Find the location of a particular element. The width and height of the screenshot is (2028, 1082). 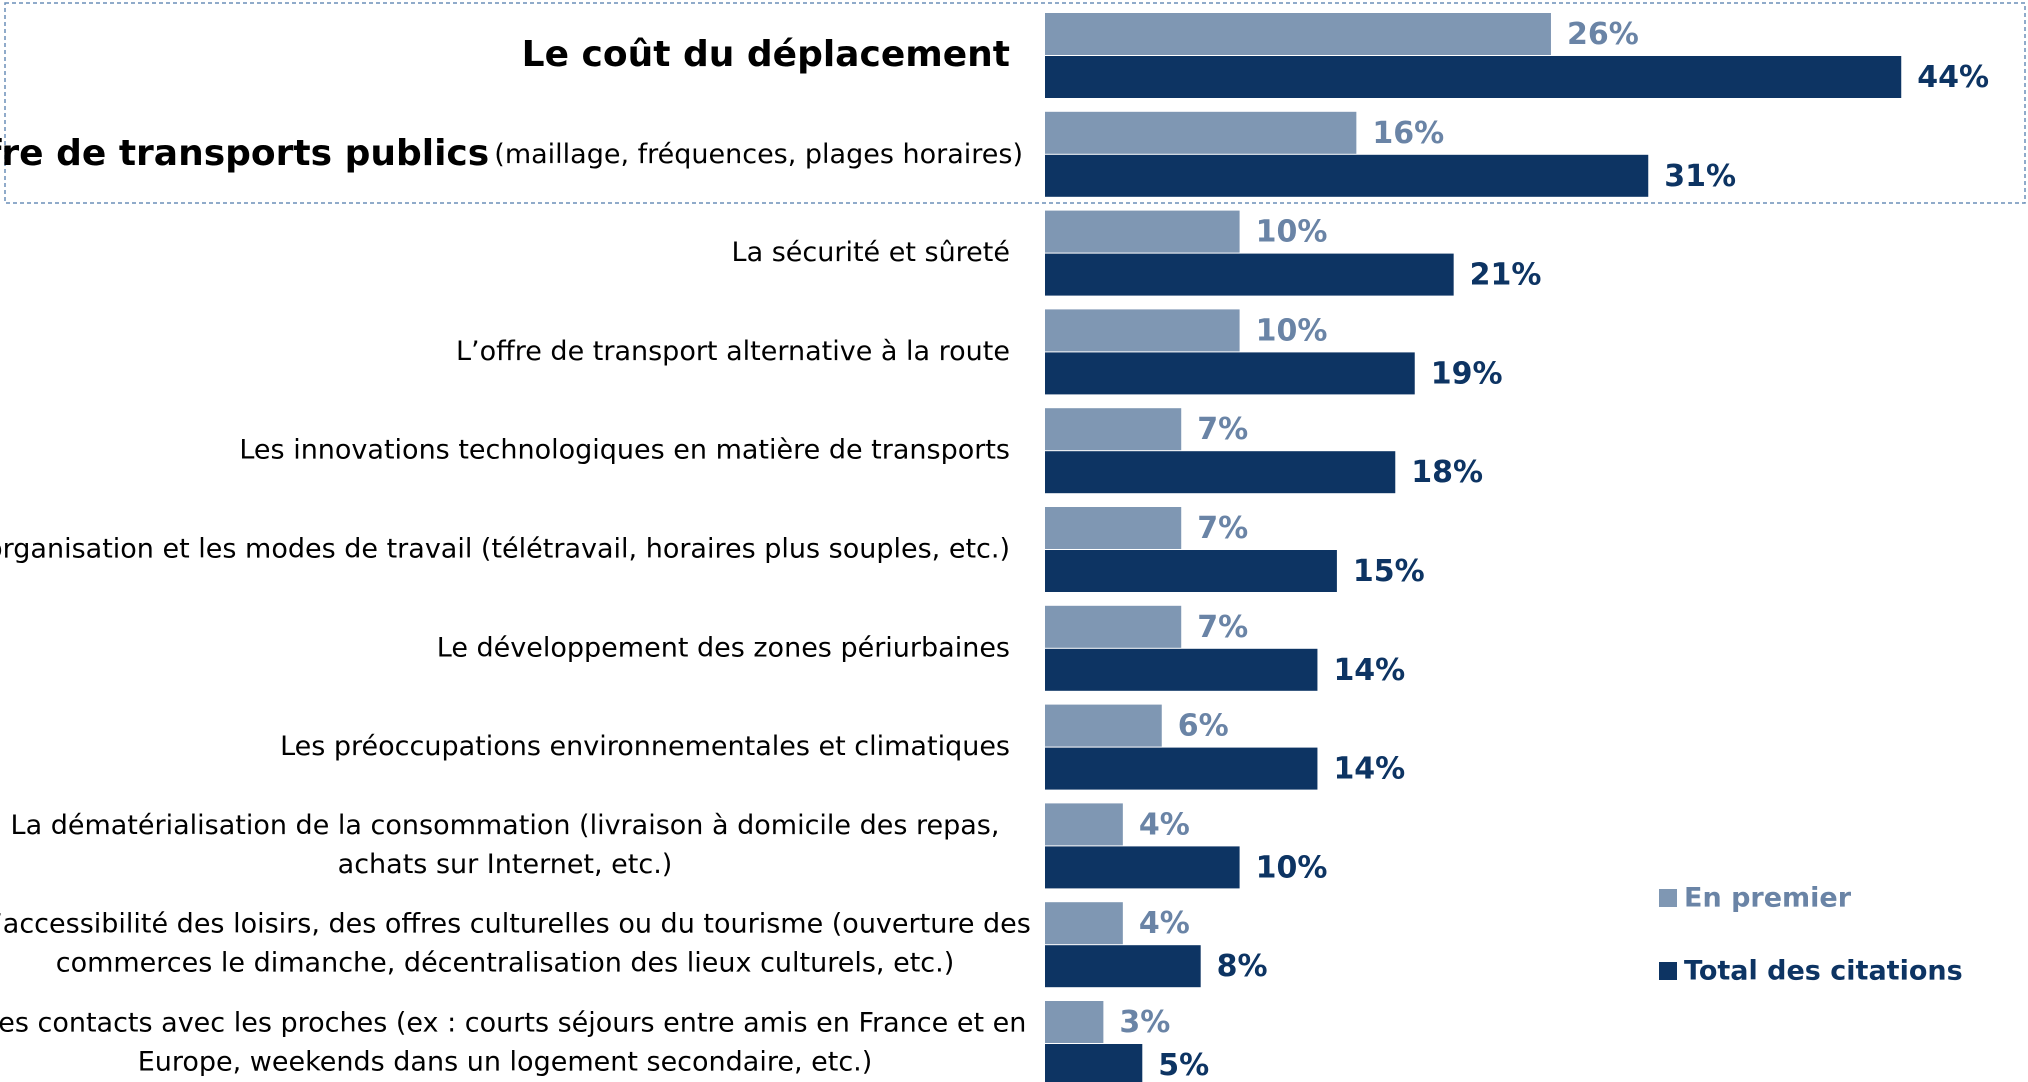

value-label: 5% is located at coordinates (1183, 1065).